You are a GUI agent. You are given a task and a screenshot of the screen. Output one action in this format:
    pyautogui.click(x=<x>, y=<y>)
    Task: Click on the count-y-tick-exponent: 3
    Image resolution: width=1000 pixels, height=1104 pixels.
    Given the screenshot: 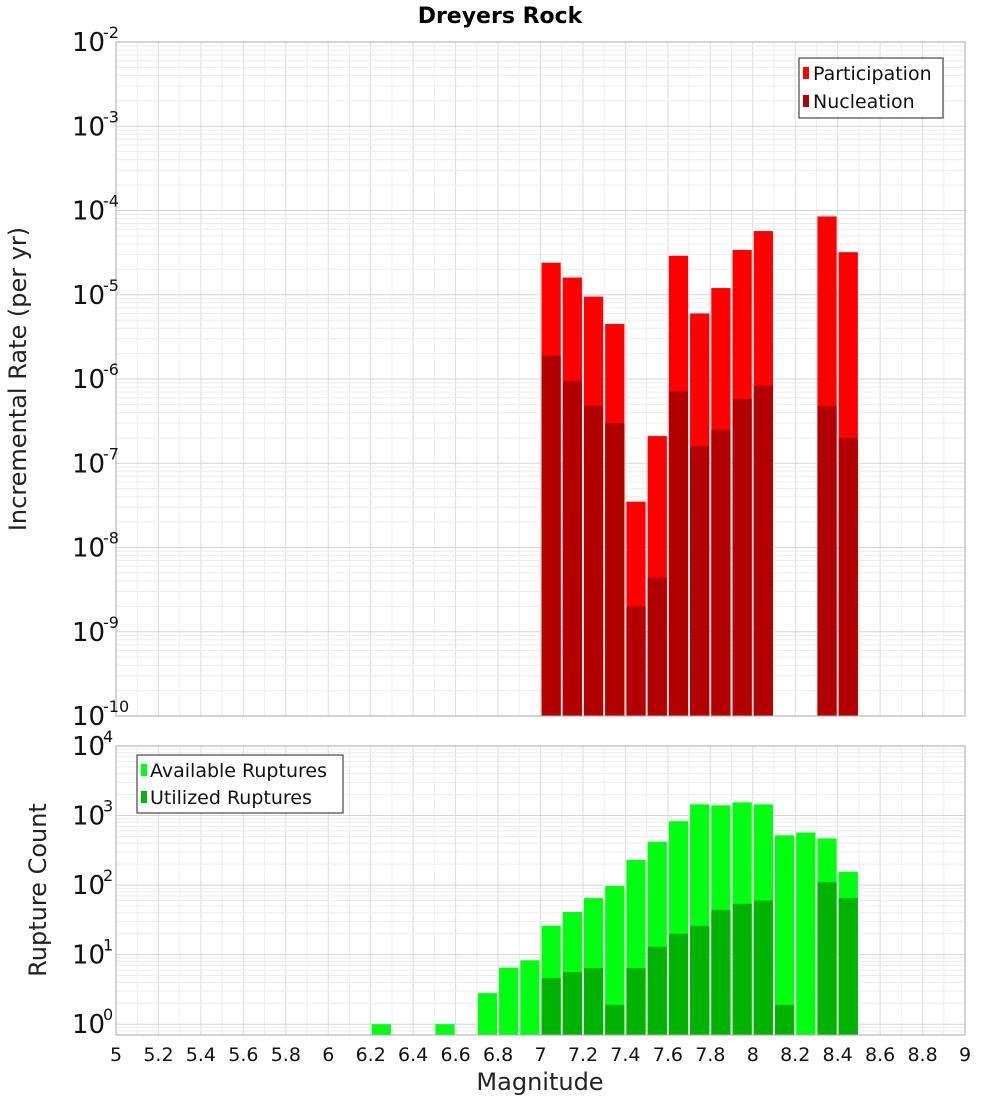 What is the action you would take?
    pyautogui.click(x=108, y=806)
    